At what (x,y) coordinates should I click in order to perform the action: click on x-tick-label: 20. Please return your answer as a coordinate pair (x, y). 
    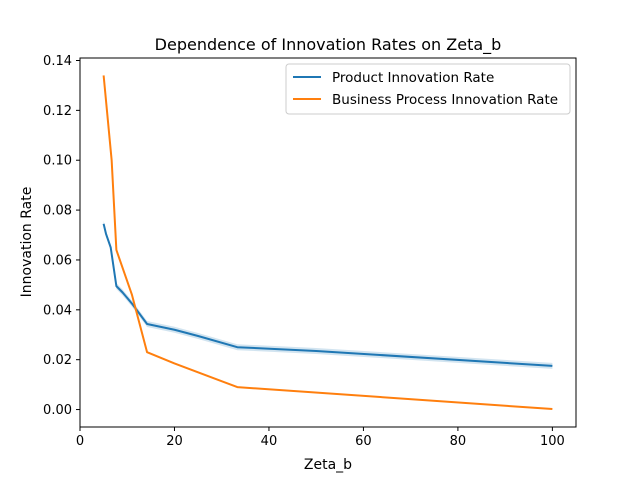
    Looking at the image, I should click on (174, 441).